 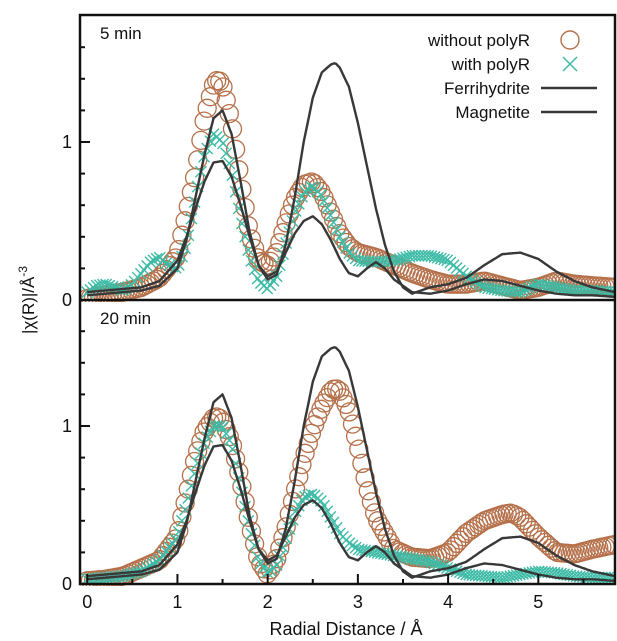 What do you see at coordinates (492, 112) in the screenshot?
I see `legend-label: Magnetite` at bounding box center [492, 112].